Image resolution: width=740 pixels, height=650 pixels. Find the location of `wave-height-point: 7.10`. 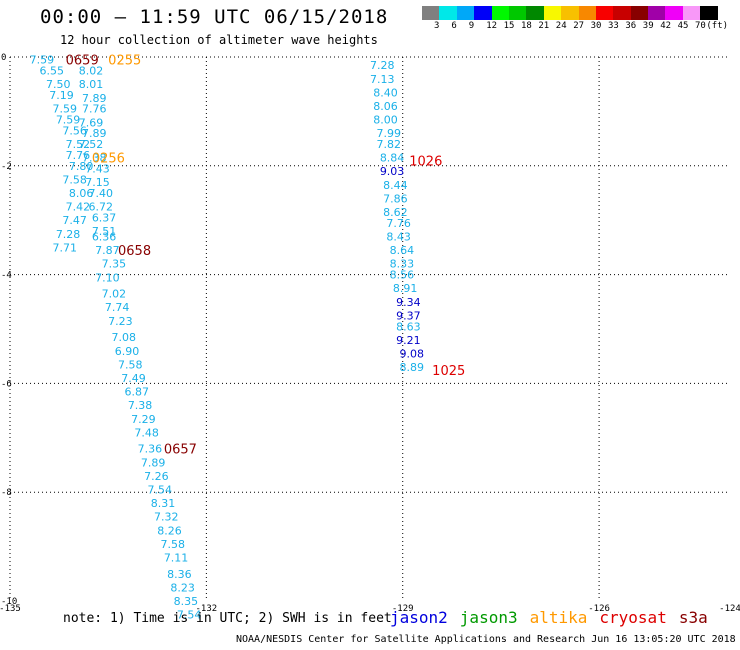

wave-height-point: 7.10 is located at coordinates (107, 277).